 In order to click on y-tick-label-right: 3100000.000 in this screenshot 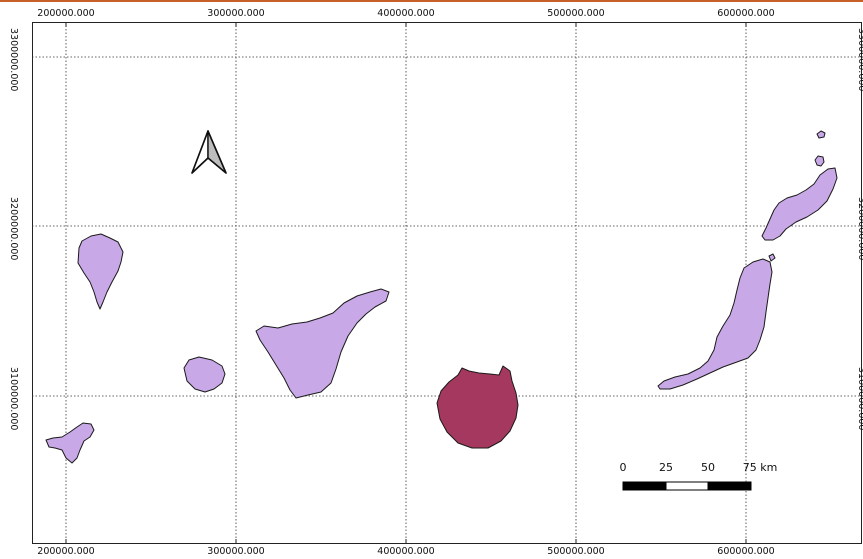, I will do `click(859, 399)`.